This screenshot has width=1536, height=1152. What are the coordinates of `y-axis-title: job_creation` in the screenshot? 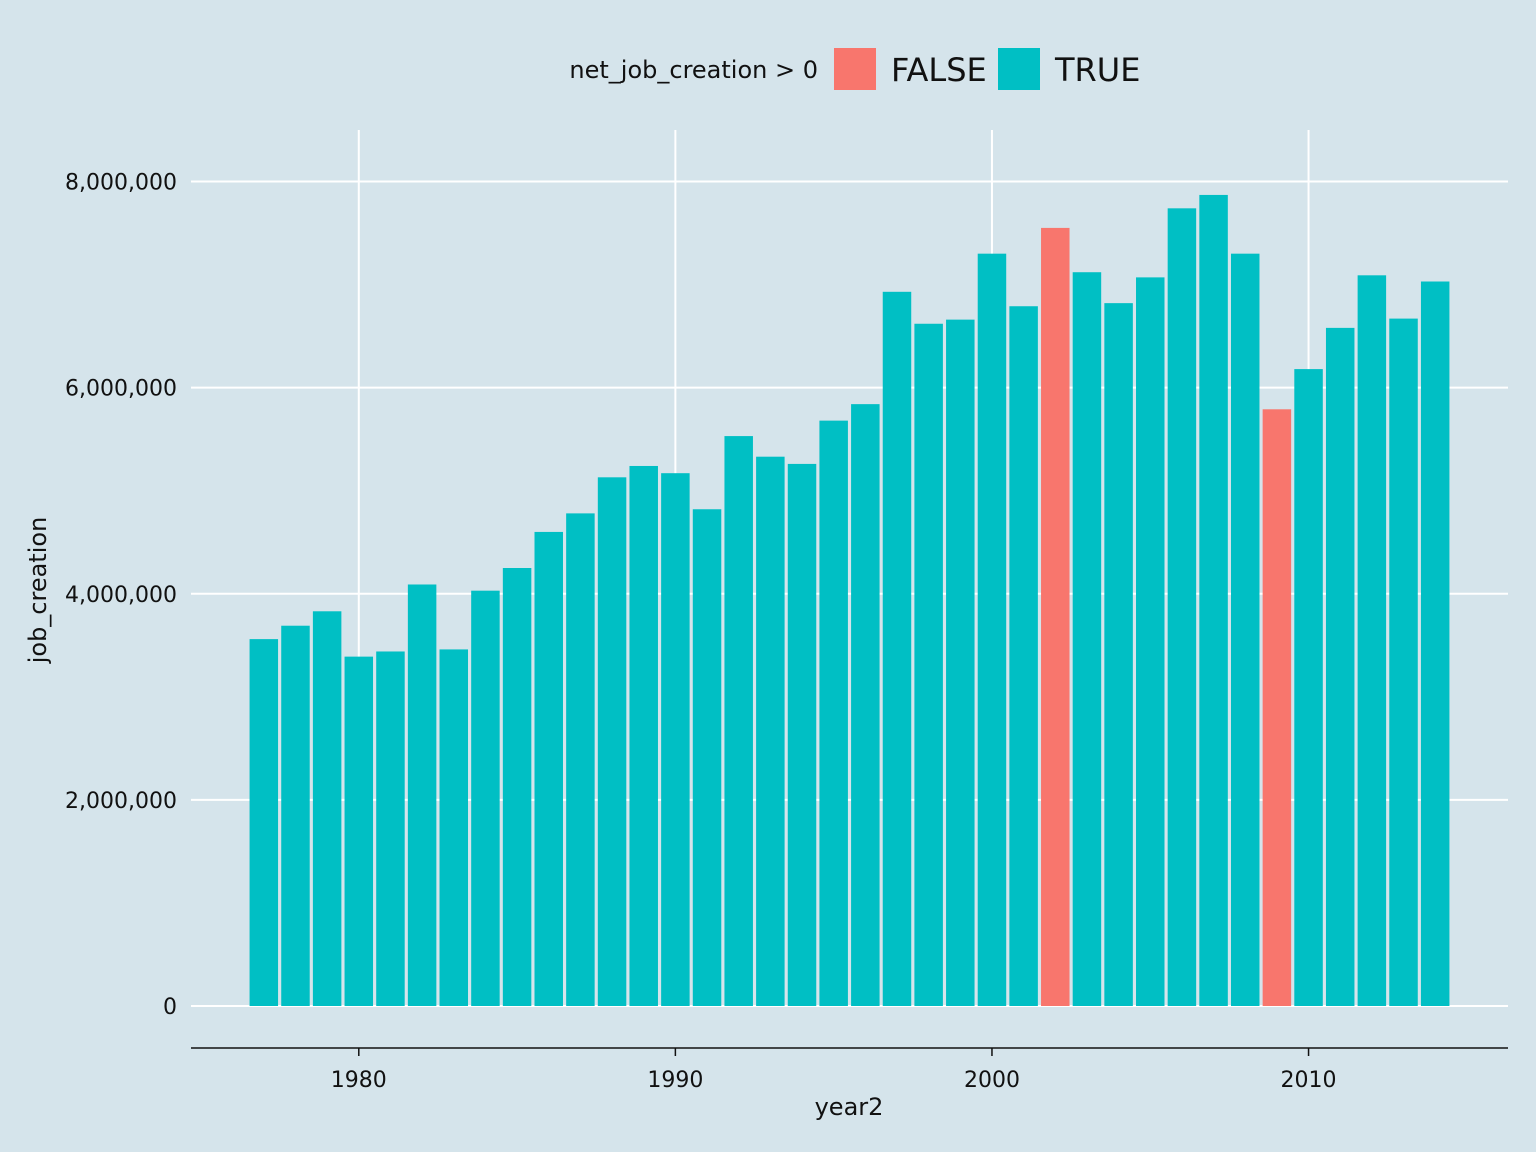 It's located at (38, 591).